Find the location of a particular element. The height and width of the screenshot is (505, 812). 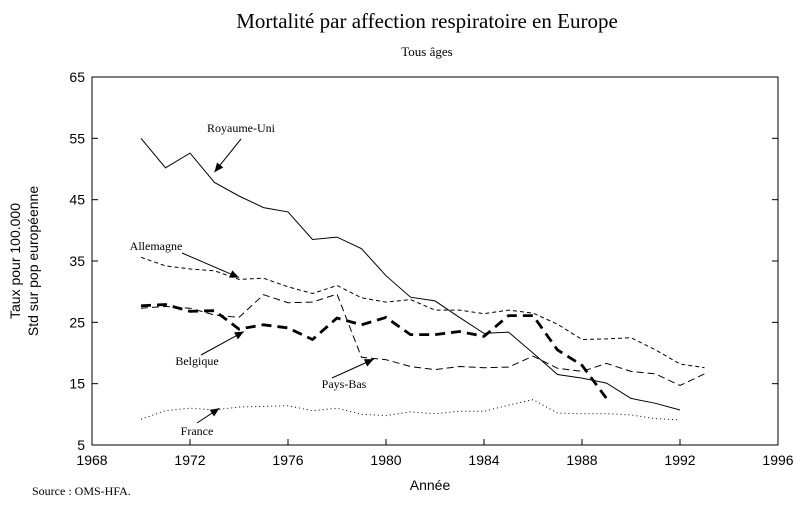

x-tick-label: 1988 is located at coordinates (581, 460).